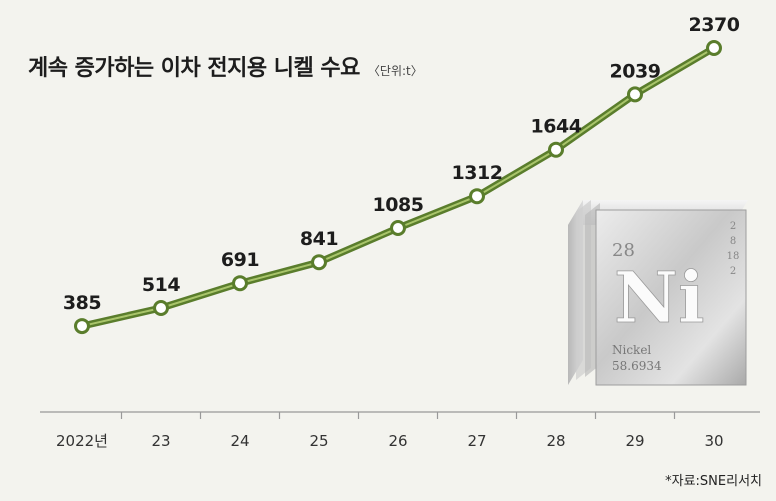 Image resolution: width=776 pixels, height=501 pixels. What do you see at coordinates (239, 441) in the screenshot?
I see `x-tick-label: 24` at bounding box center [239, 441].